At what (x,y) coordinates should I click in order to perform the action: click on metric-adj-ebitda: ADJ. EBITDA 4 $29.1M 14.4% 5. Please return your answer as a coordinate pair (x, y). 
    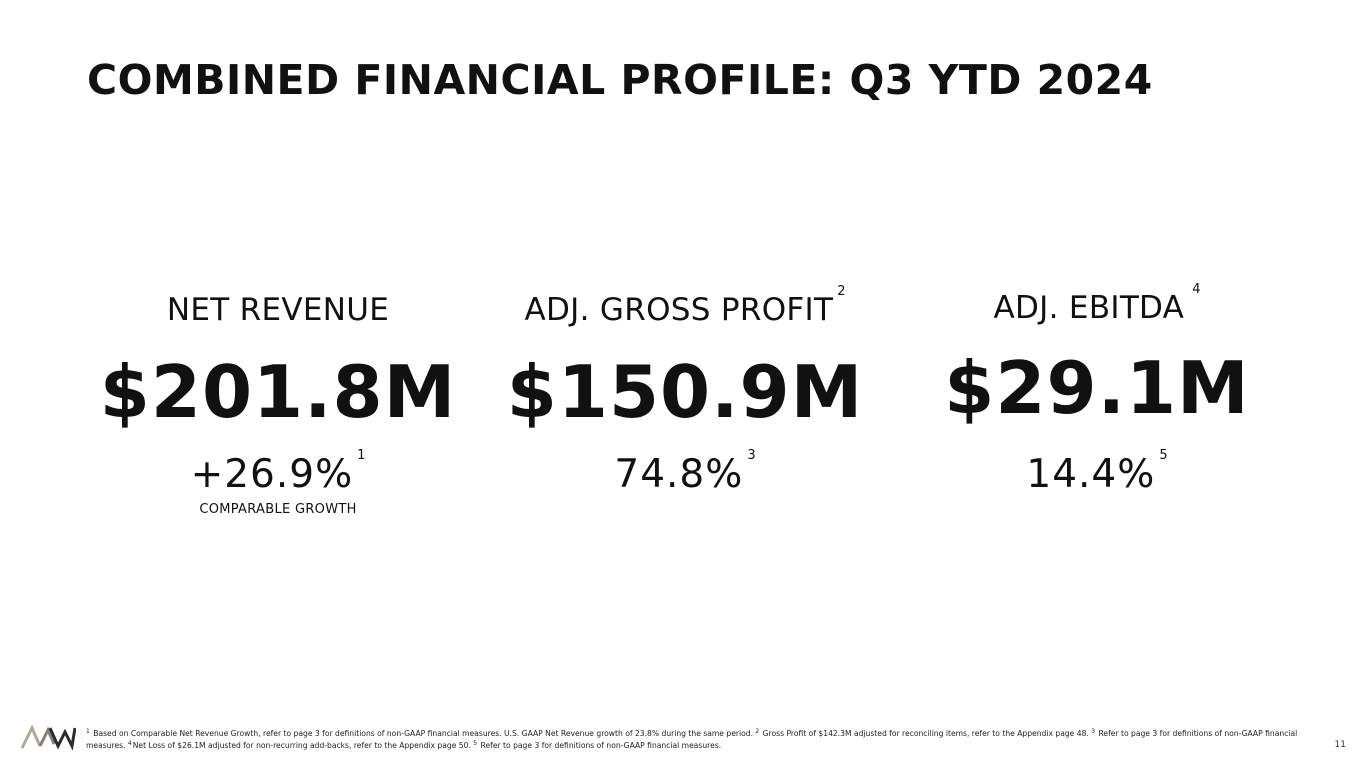
    Looking at the image, I should click on (1097, 403).